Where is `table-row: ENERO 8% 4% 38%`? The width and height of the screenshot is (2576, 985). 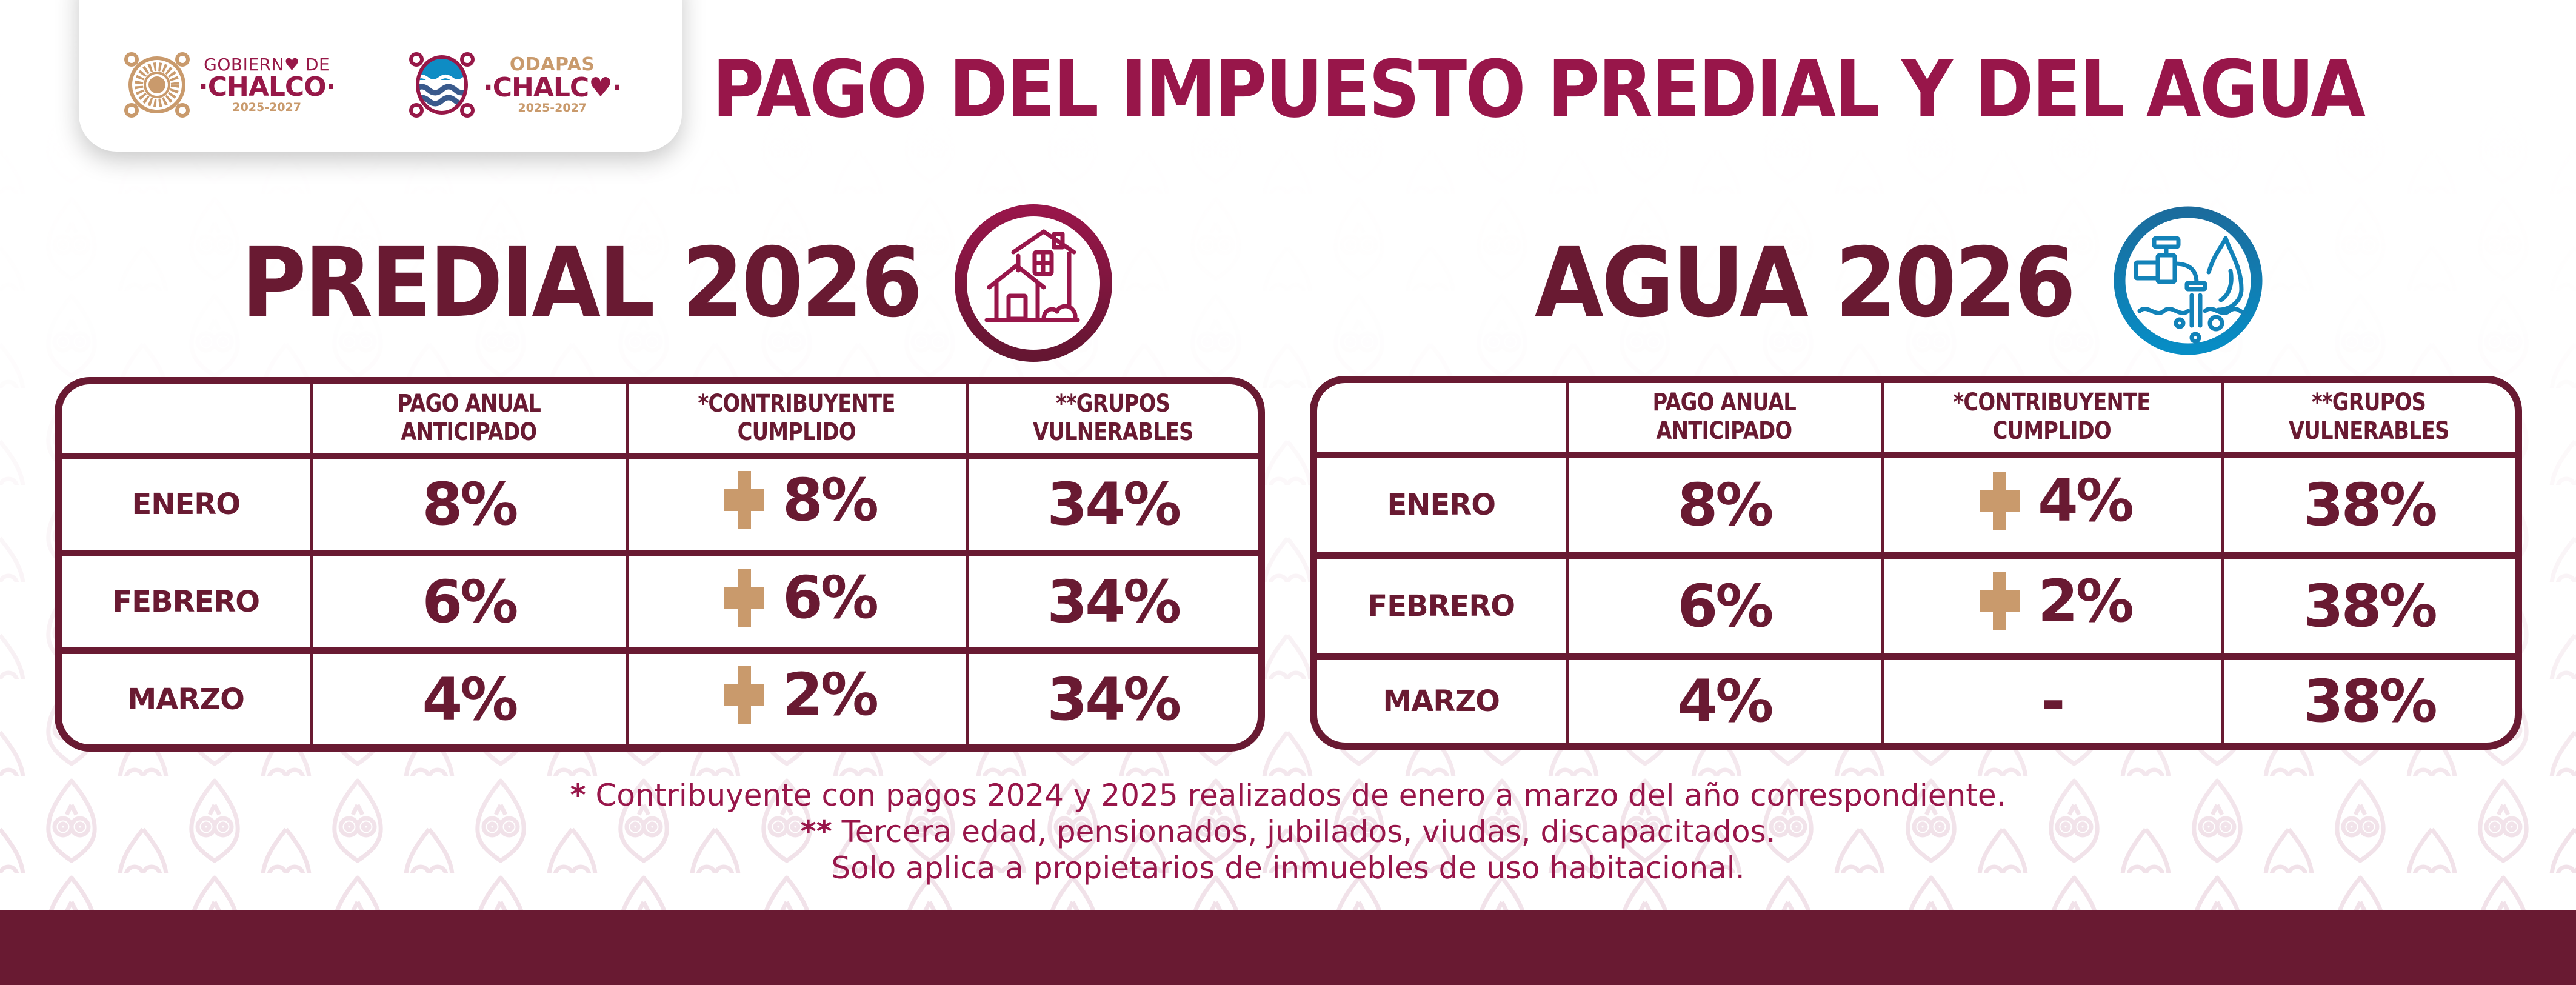
table-row: ENERO 8% 4% 38% is located at coordinates (1916, 503).